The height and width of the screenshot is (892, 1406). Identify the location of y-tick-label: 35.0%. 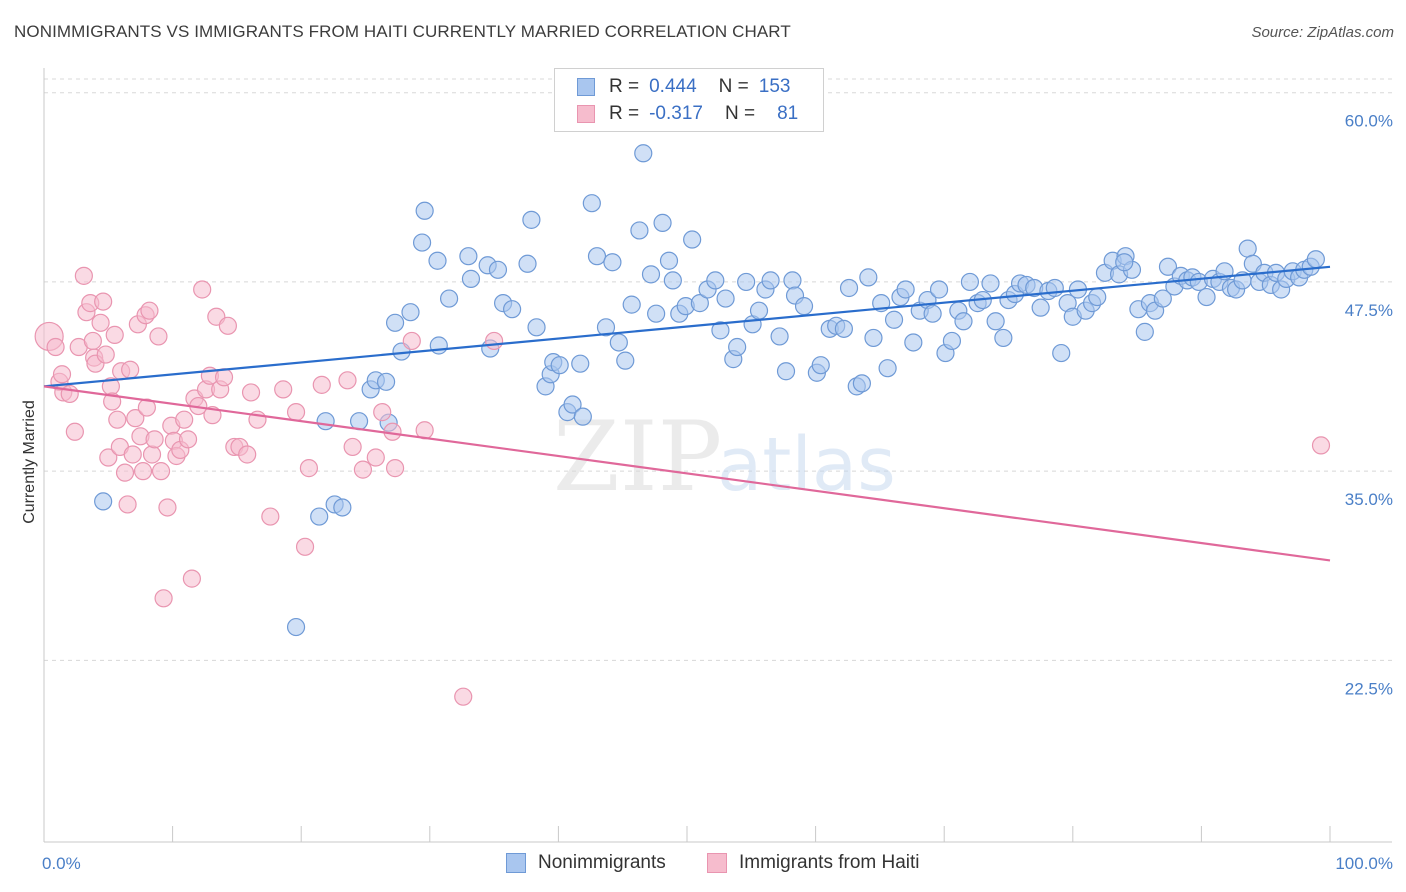
(1369, 499).